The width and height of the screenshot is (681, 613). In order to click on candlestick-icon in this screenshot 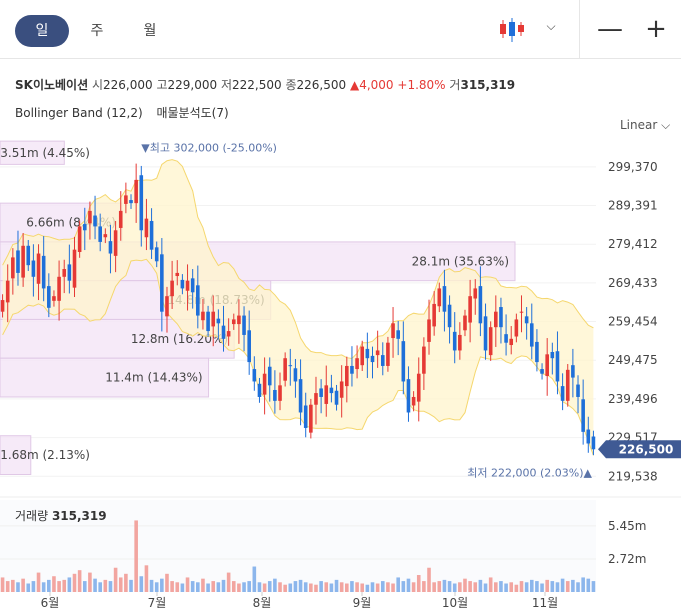, I will do `click(512, 30)`.